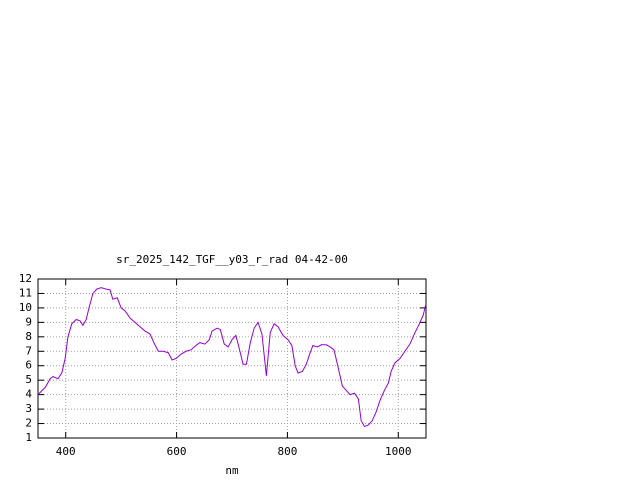  Describe the element at coordinates (28, 394) in the screenshot. I see `y-tick-label: 4` at that location.